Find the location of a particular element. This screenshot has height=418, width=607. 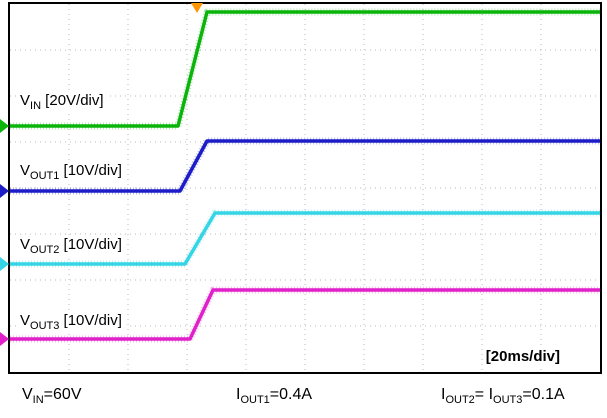

trace-vout3 is located at coordinates (305, 314).